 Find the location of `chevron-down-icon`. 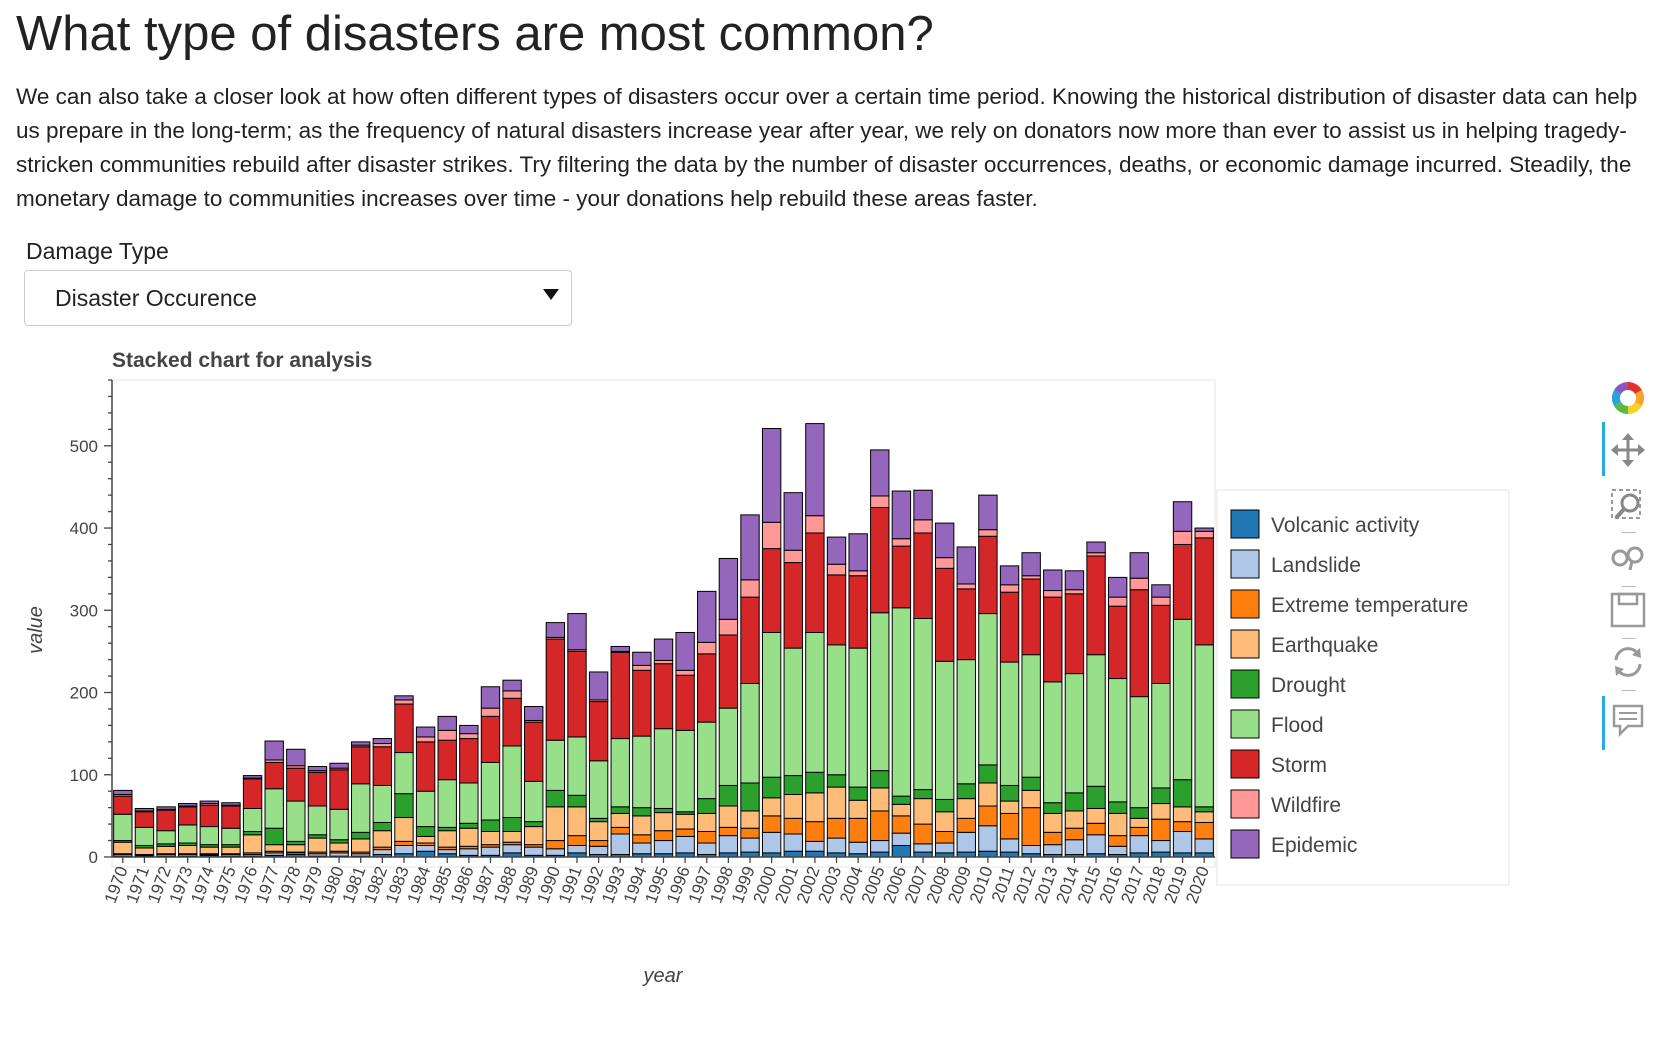

chevron-down-icon is located at coordinates (551, 294).